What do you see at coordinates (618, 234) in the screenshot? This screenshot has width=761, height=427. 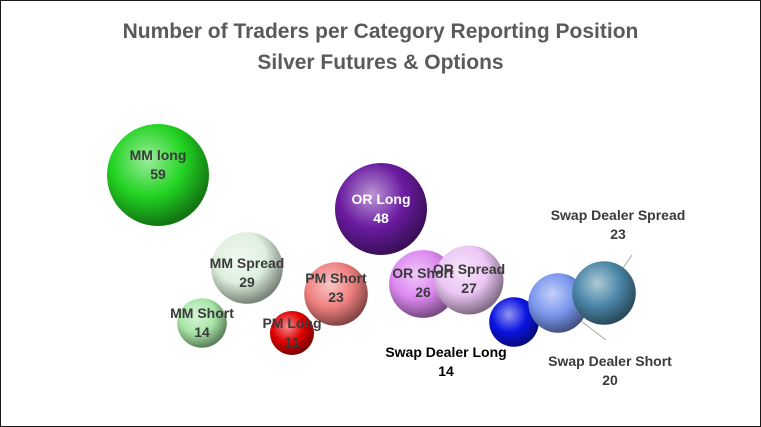 I see `data-label-value-swap-dealer-spread: 23` at bounding box center [618, 234].